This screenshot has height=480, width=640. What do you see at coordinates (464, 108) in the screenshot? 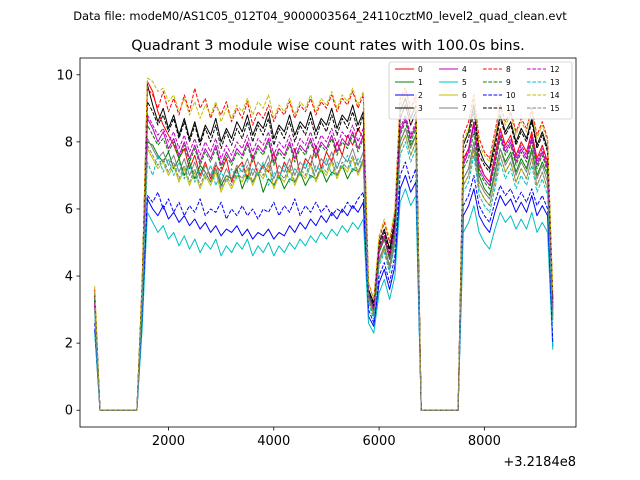
I see `legend-label-7: 7` at bounding box center [464, 108].